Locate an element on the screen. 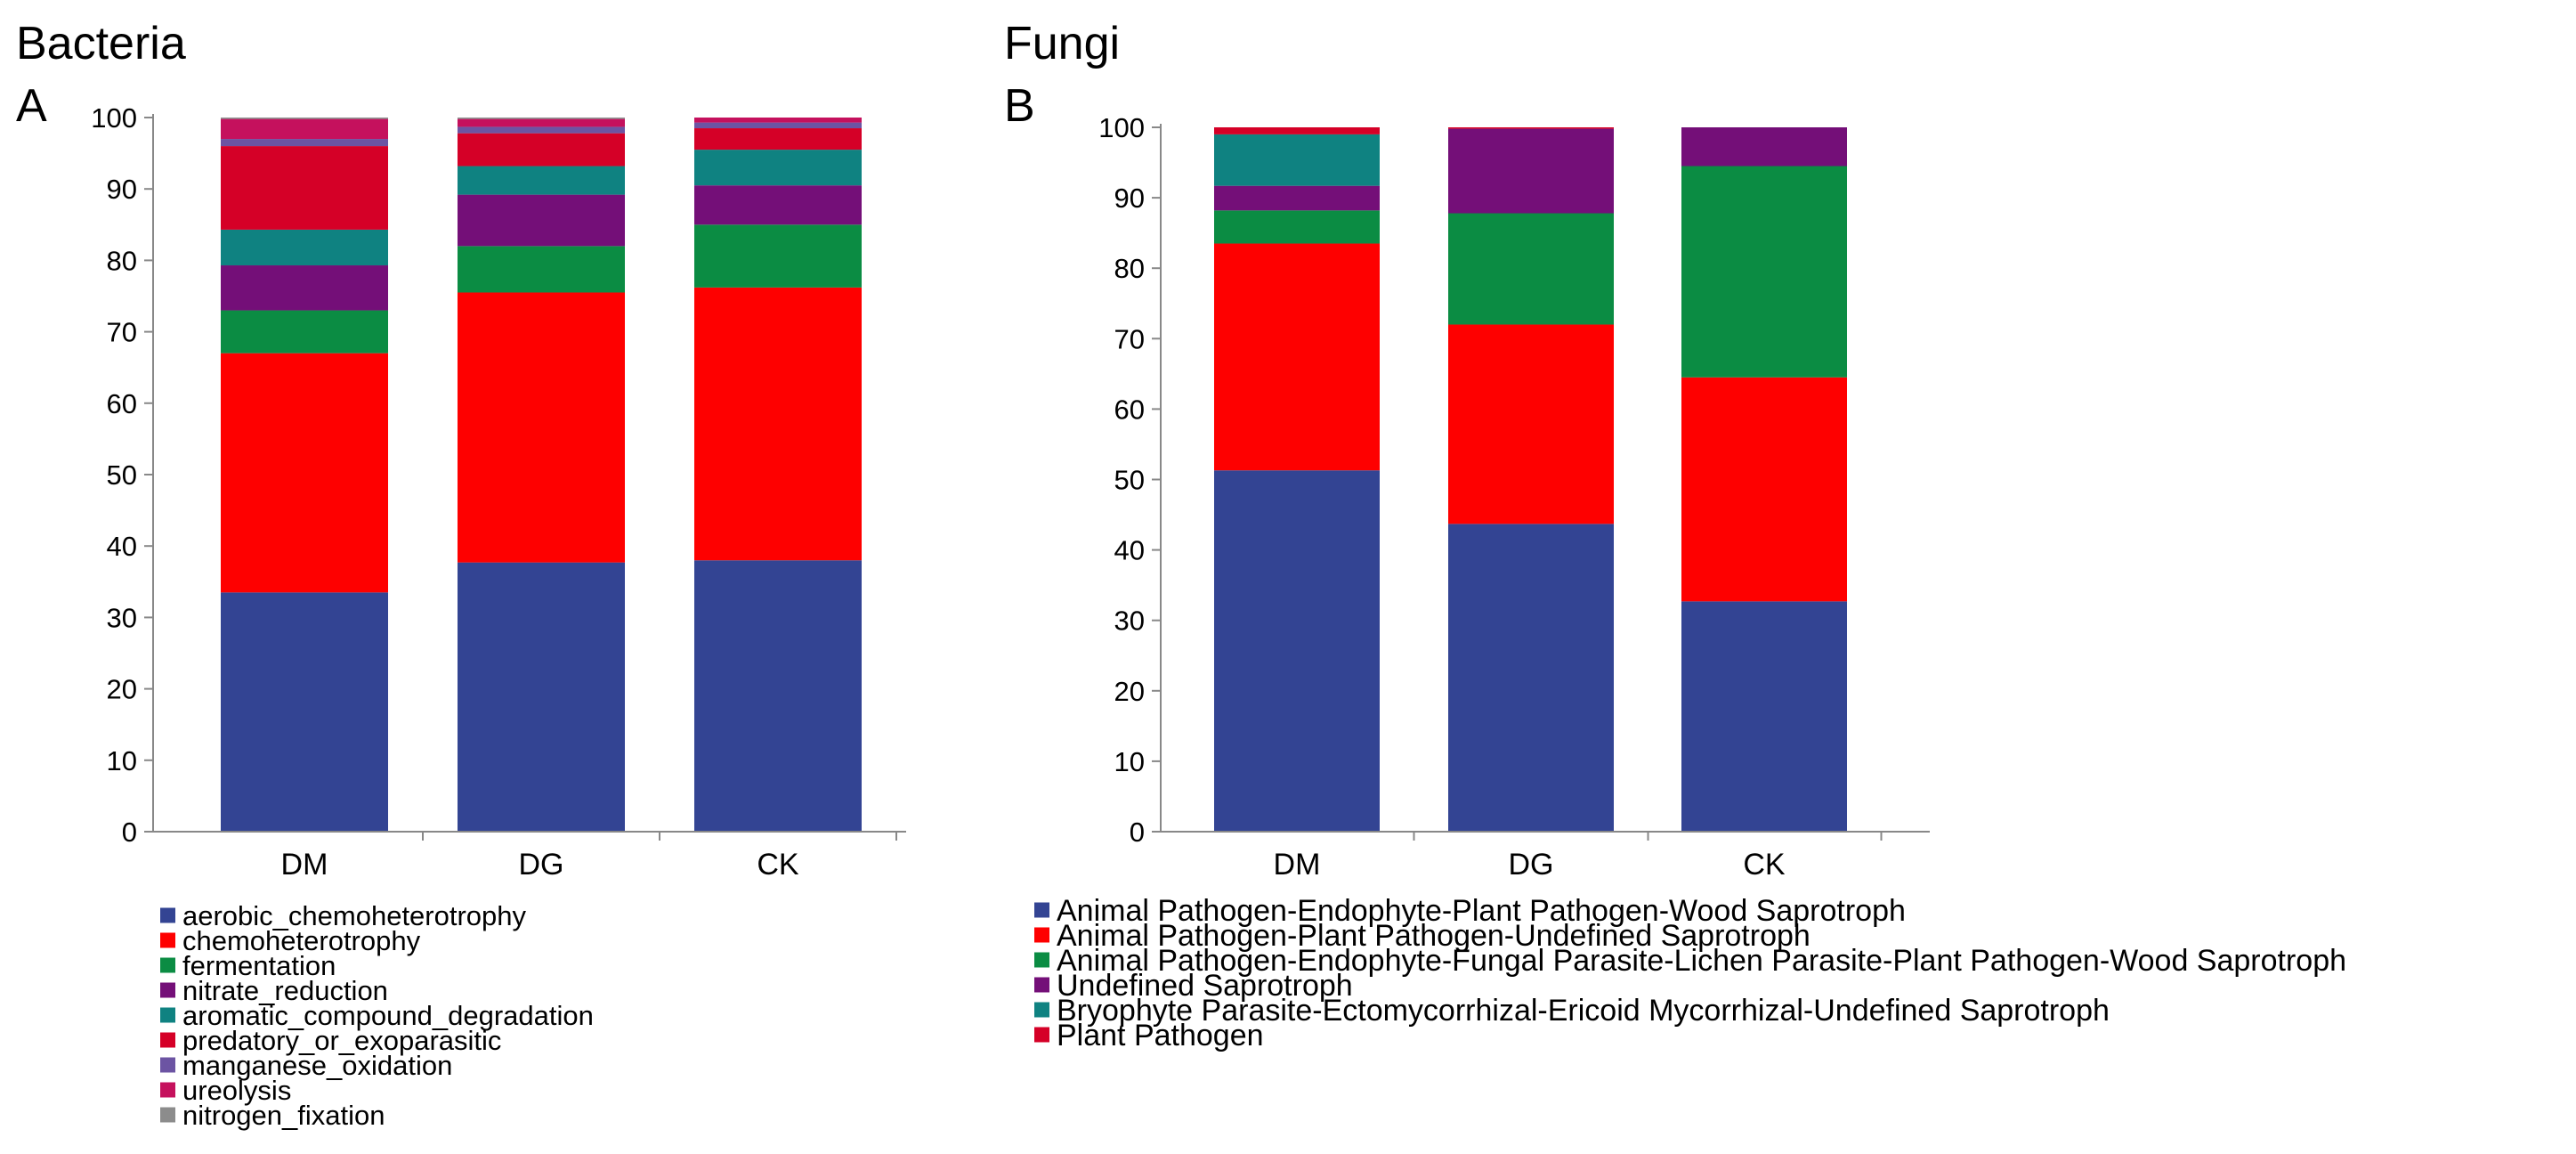 Image resolution: width=2576 pixels, height=1154 pixels. legend-entry-label: ureolysis is located at coordinates (237, 1090).